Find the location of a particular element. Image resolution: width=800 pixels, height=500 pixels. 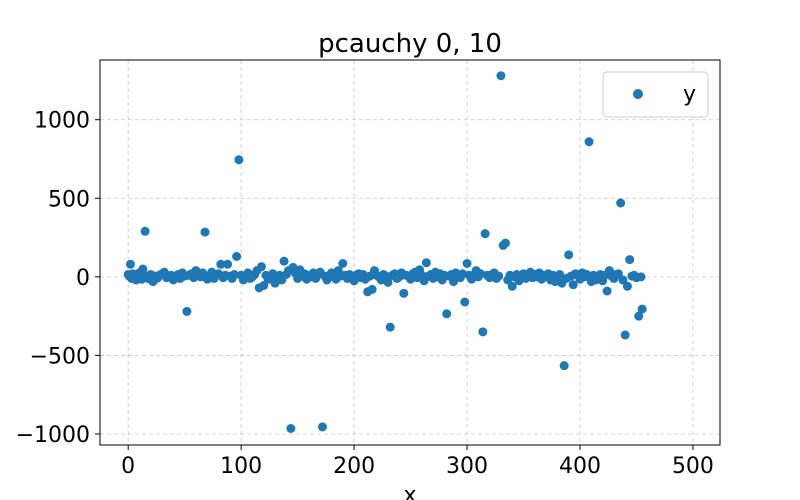

legend-marker is located at coordinates (638, 94).